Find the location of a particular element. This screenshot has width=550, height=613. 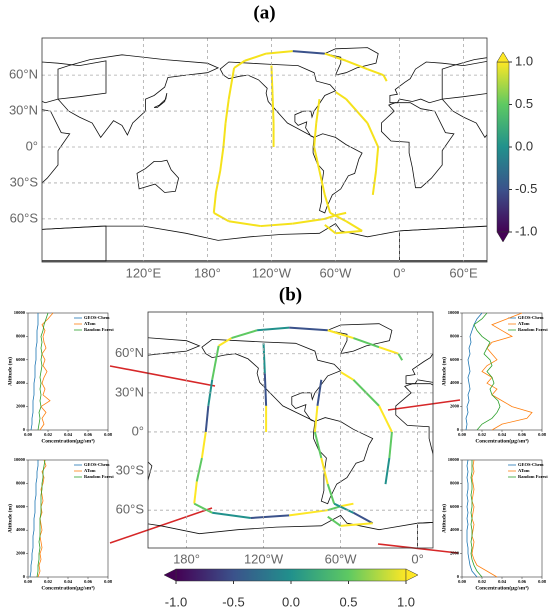

x-axis-label: Concentration(μg/sm³) is located at coordinates (68, 587).